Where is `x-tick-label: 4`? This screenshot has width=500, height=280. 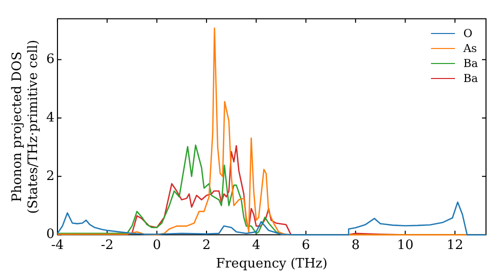 x-tick-label: 4 is located at coordinates (256, 245).